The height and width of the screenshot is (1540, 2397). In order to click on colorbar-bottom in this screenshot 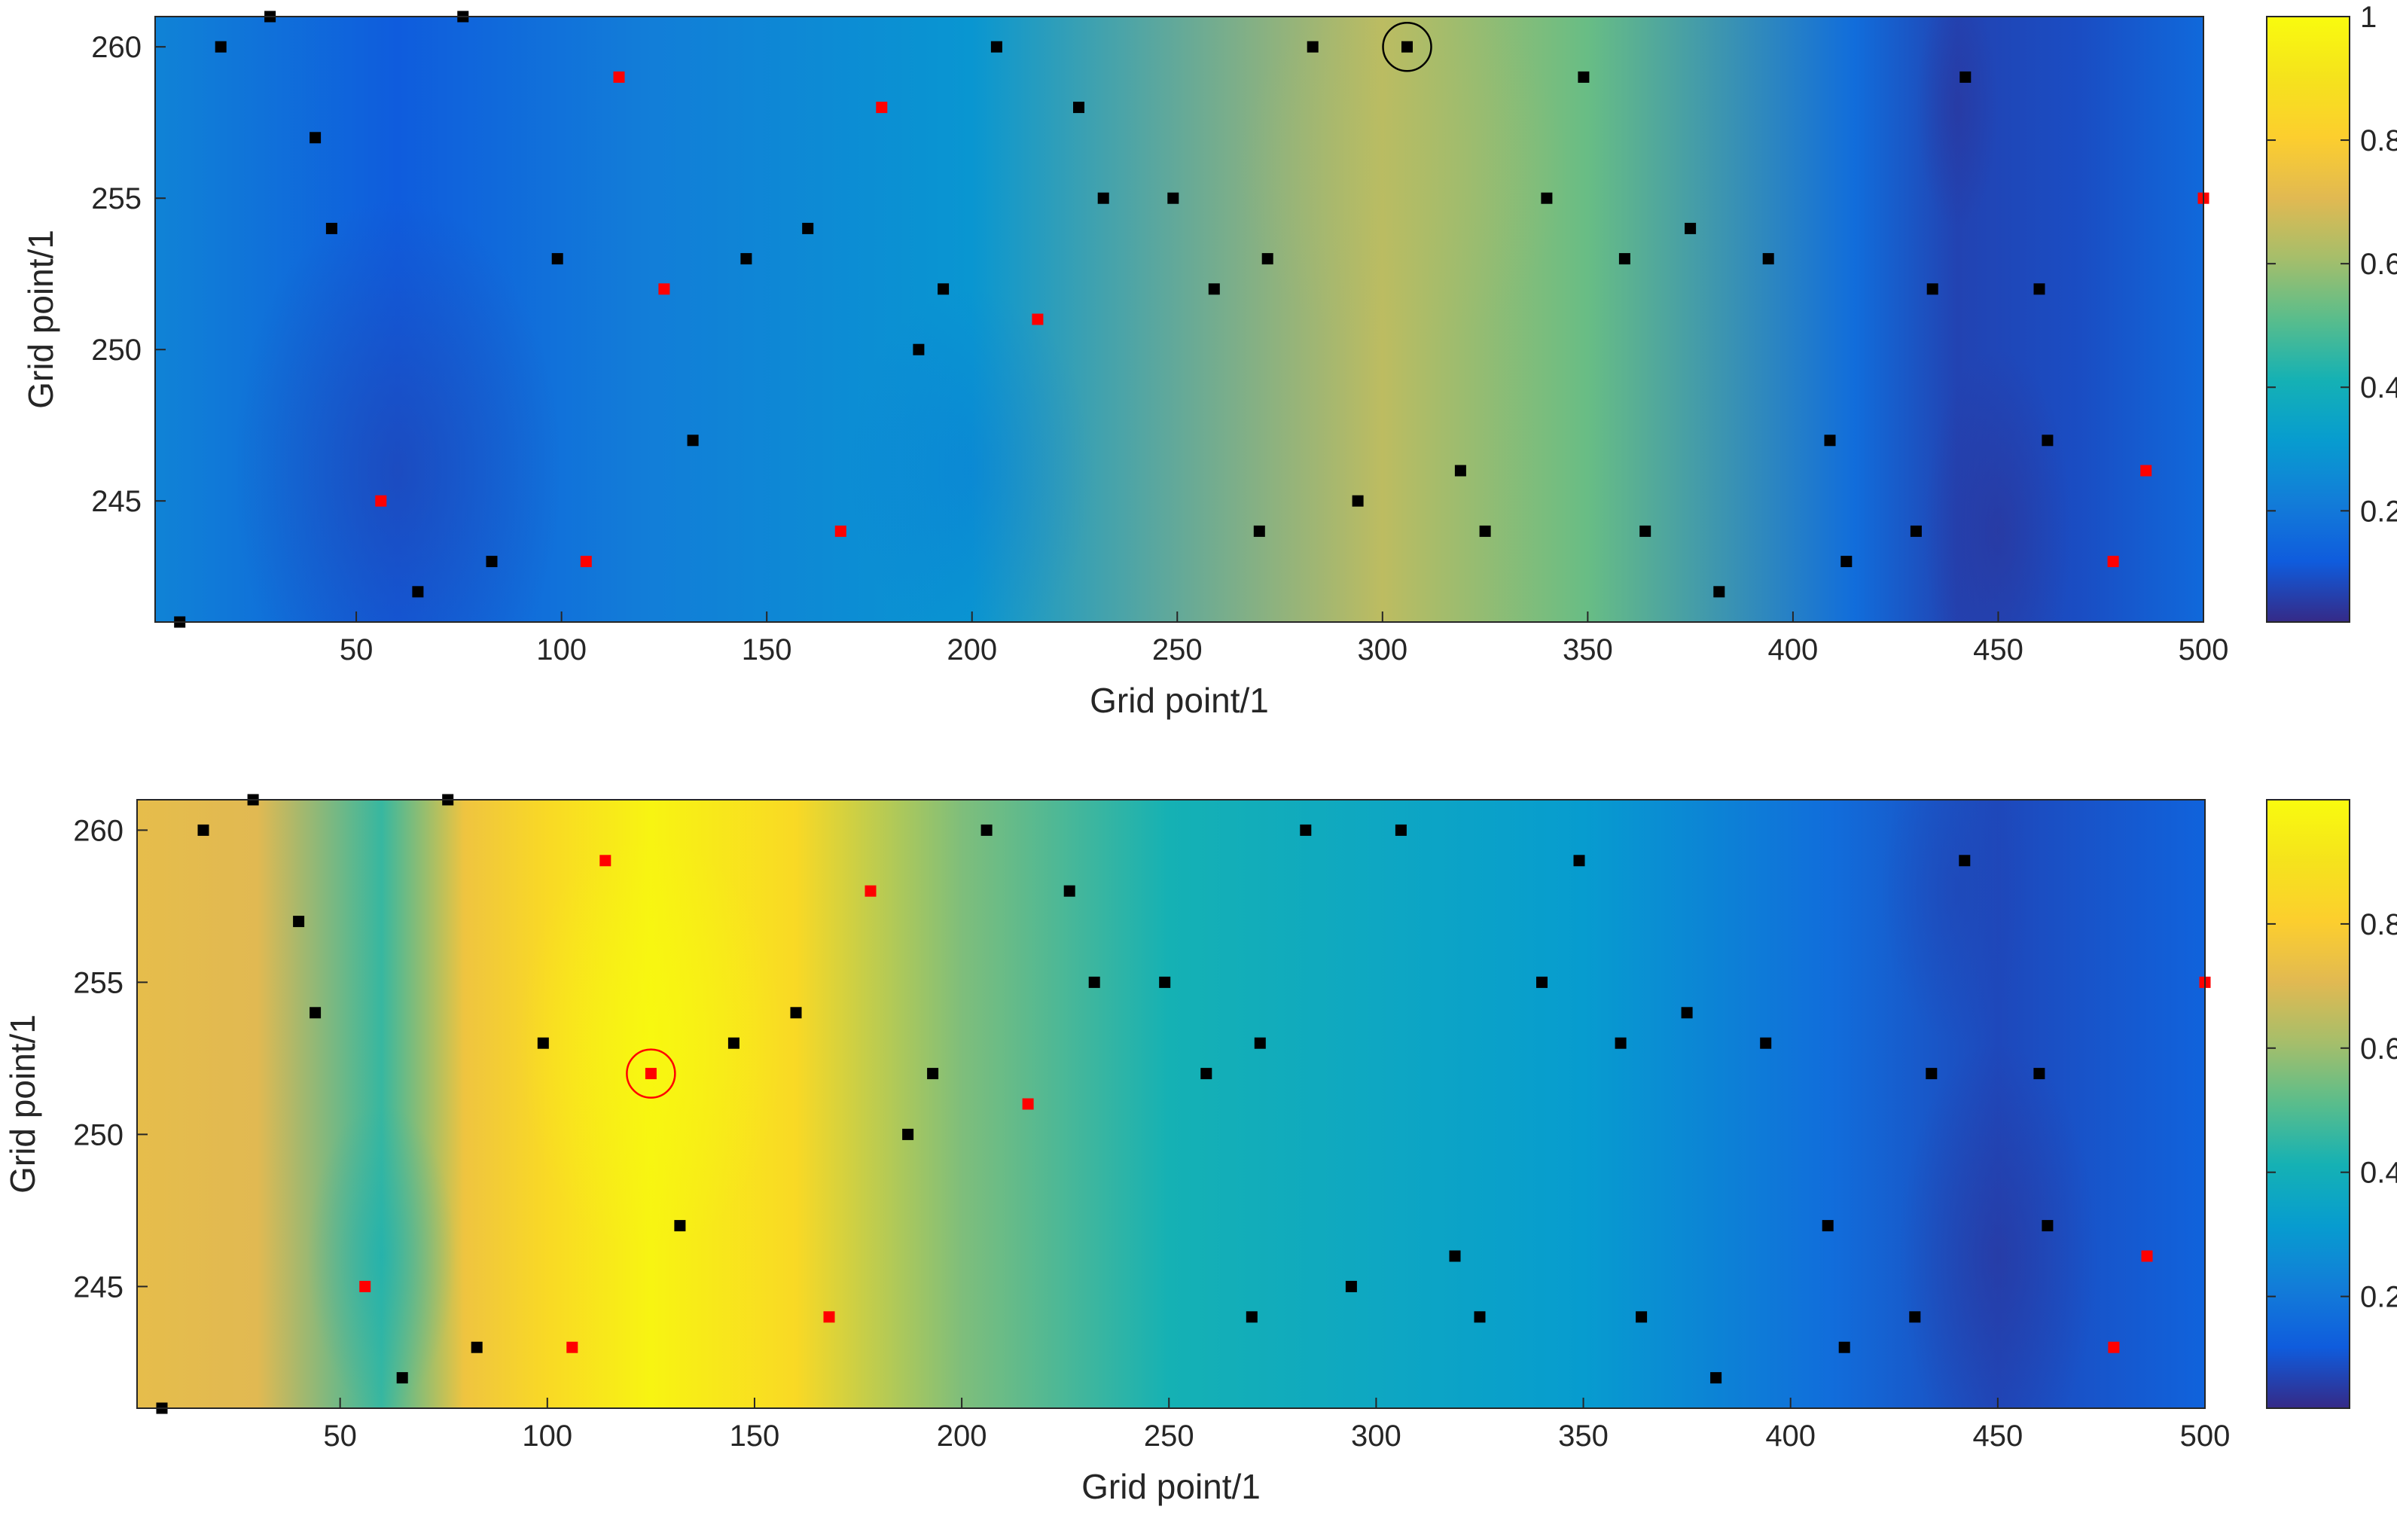, I will do `click(2308, 1104)`.